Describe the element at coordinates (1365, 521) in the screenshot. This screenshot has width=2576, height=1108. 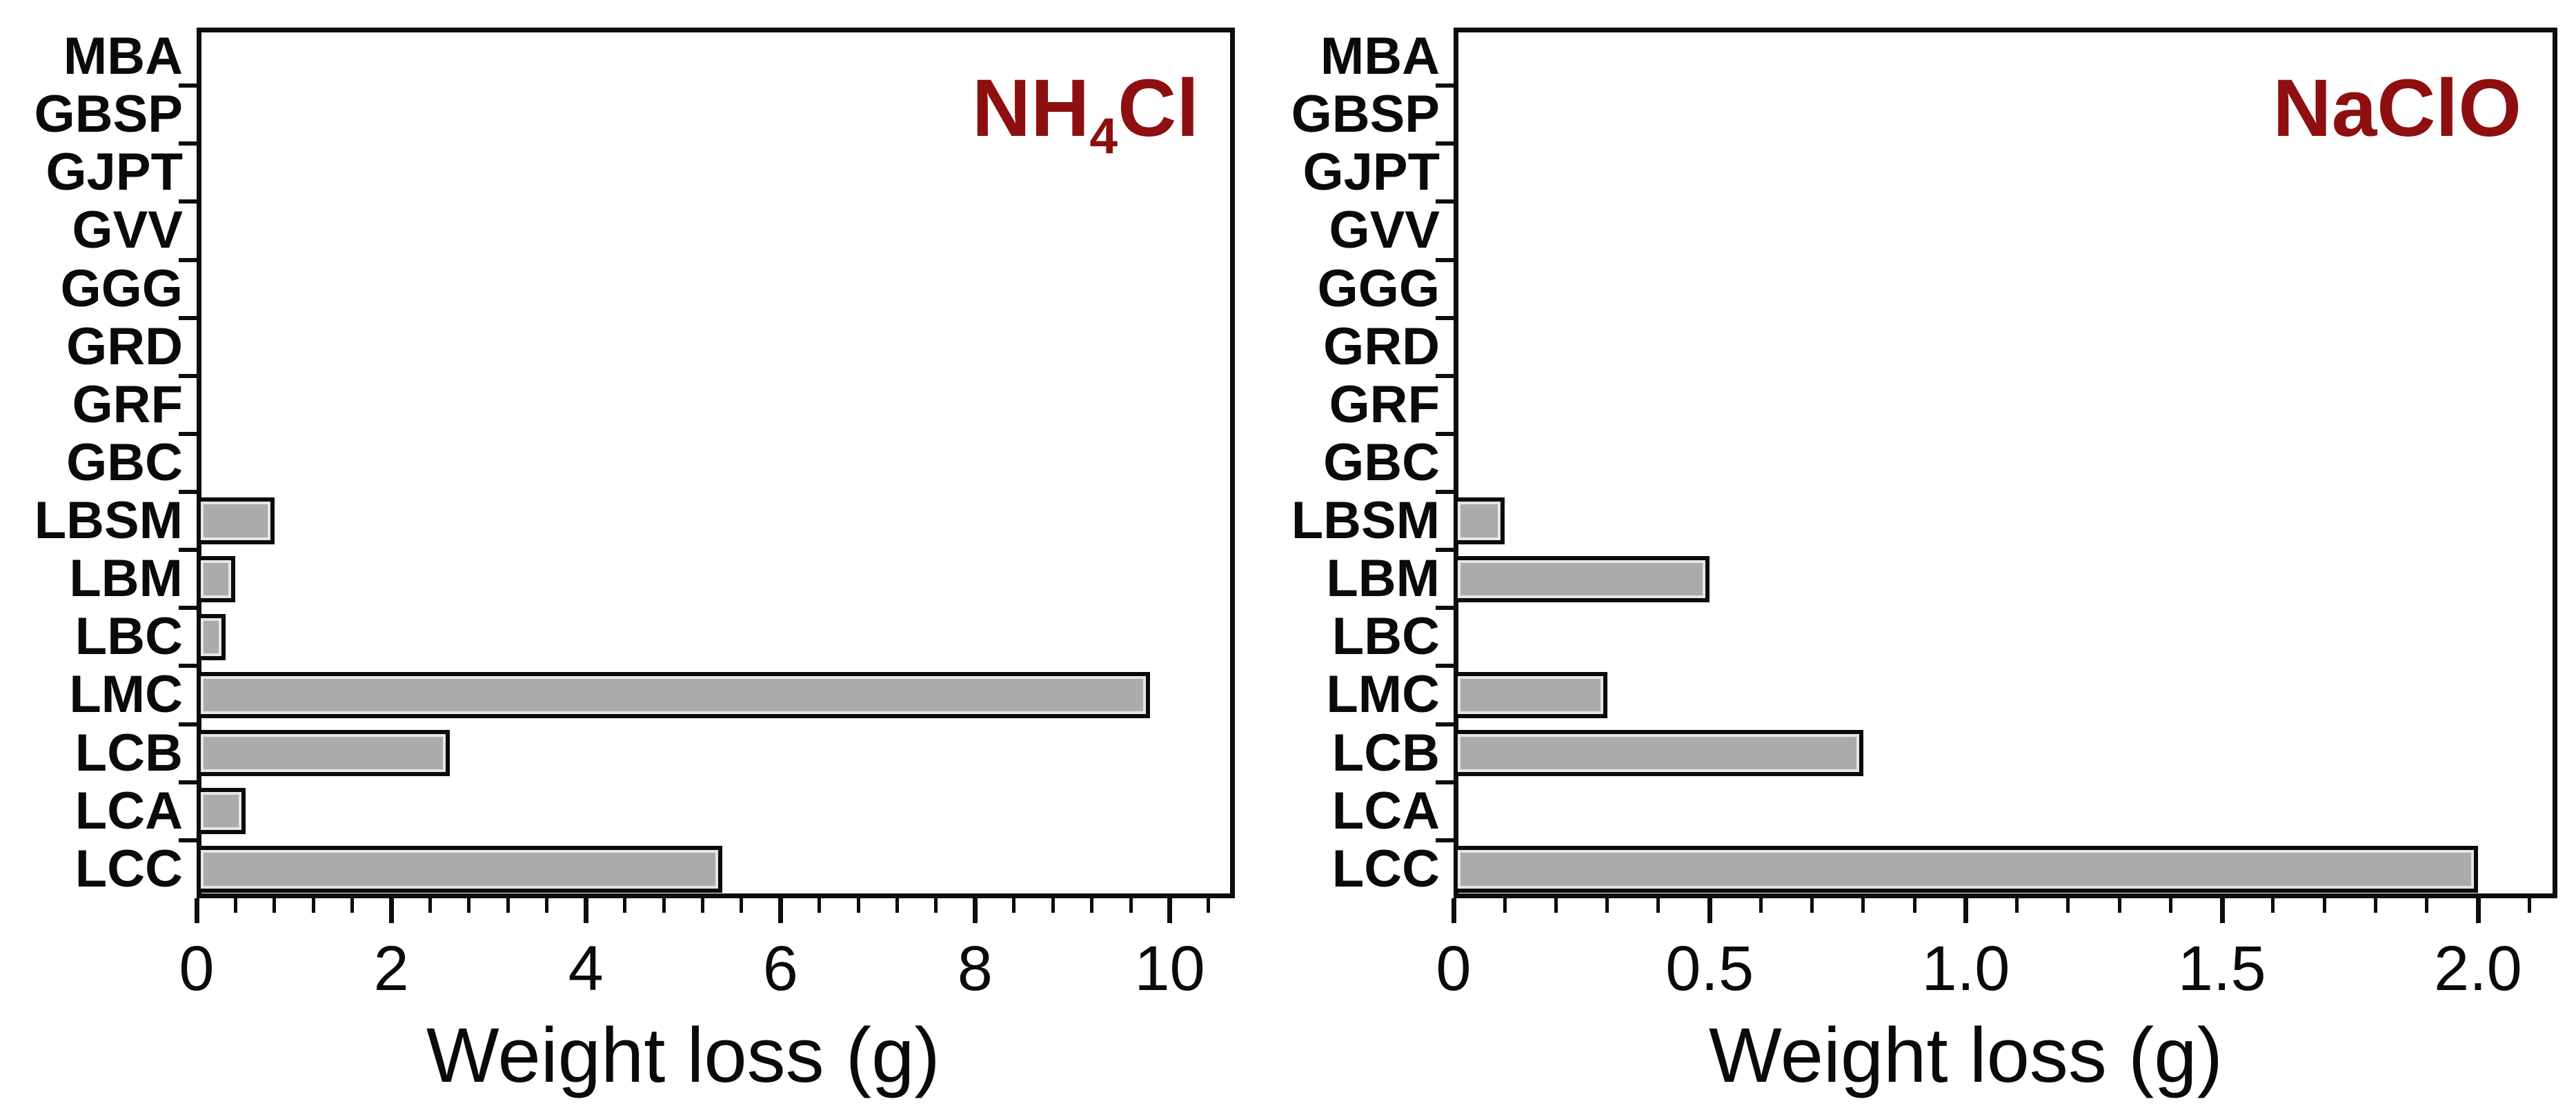
I see `category-label: LBSM` at that location.